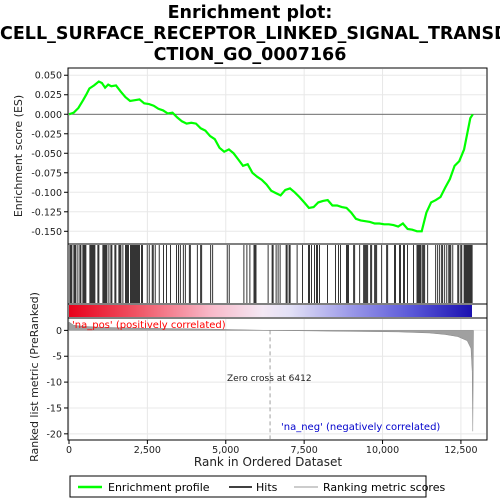 The width and height of the screenshot is (500, 500). What do you see at coordinates (59, 331) in the screenshot?
I see `metric-y-tick-label: 0` at bounding box center [59, 331].